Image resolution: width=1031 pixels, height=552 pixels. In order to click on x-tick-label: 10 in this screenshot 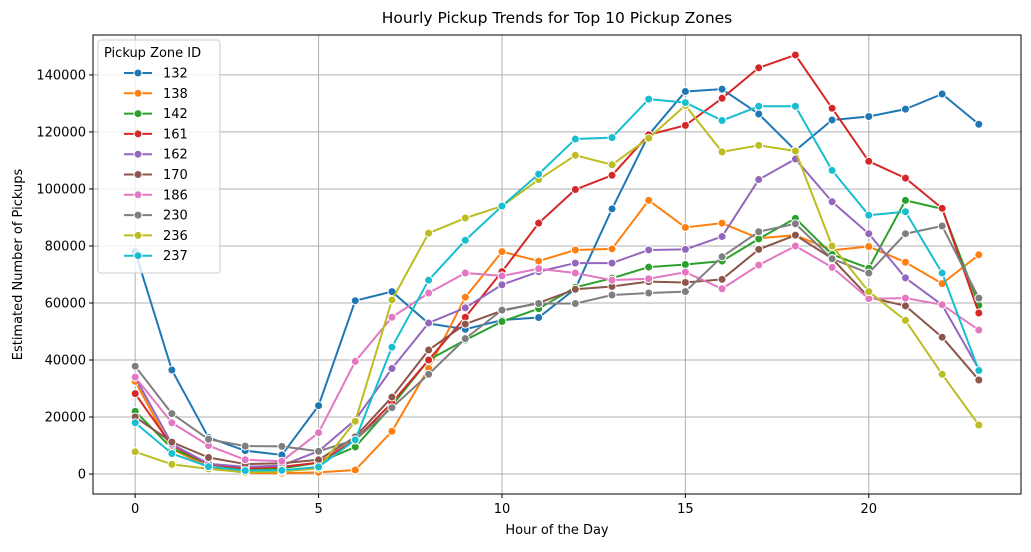, I will do `click(502, 509)`.